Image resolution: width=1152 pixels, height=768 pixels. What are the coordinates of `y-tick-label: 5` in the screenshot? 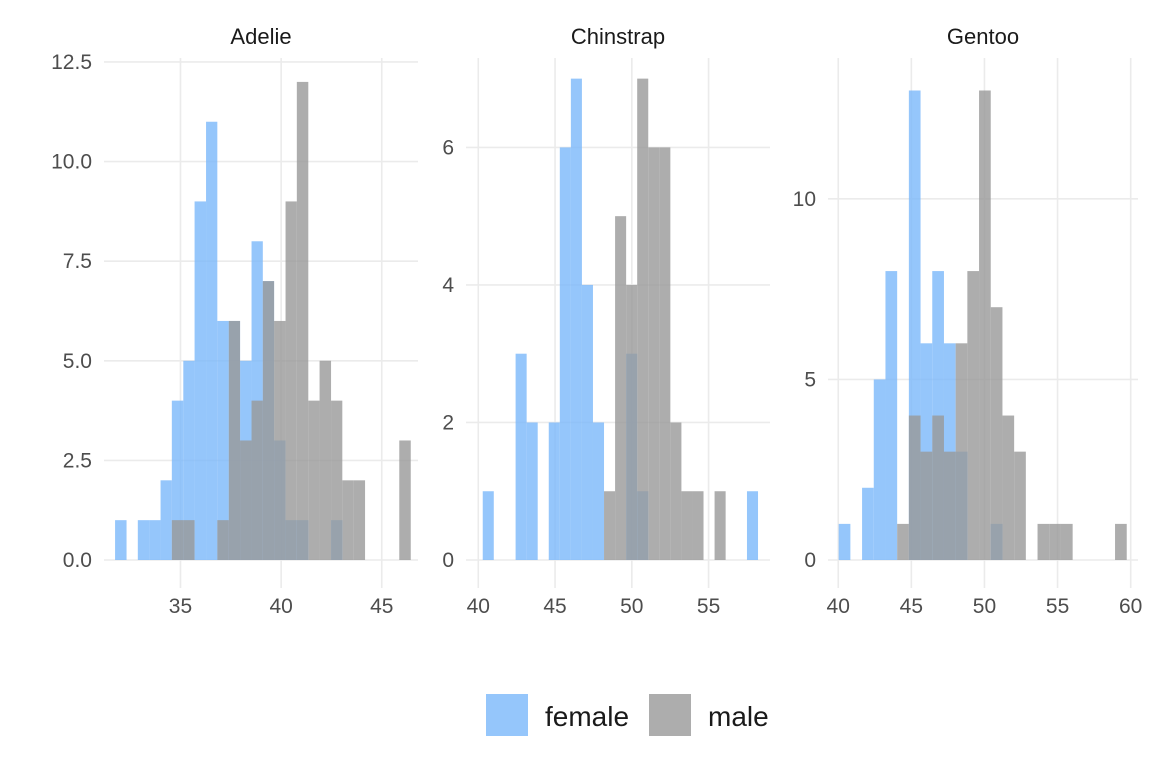 It's located at (810, 379).